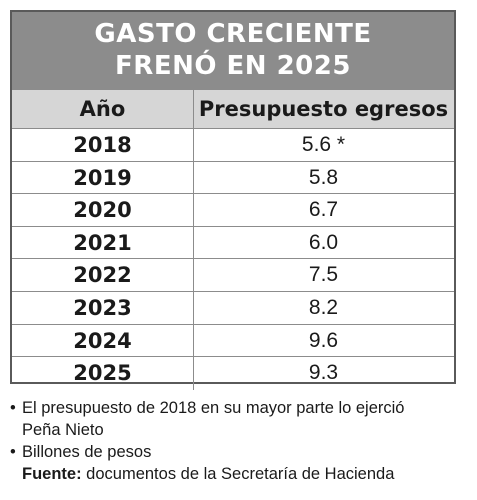  Describe the element at coordinates (233, 50) in the screenshot. I see `table-title: GASTO CRECIENTE FRENÓ EN 2025` at that location.